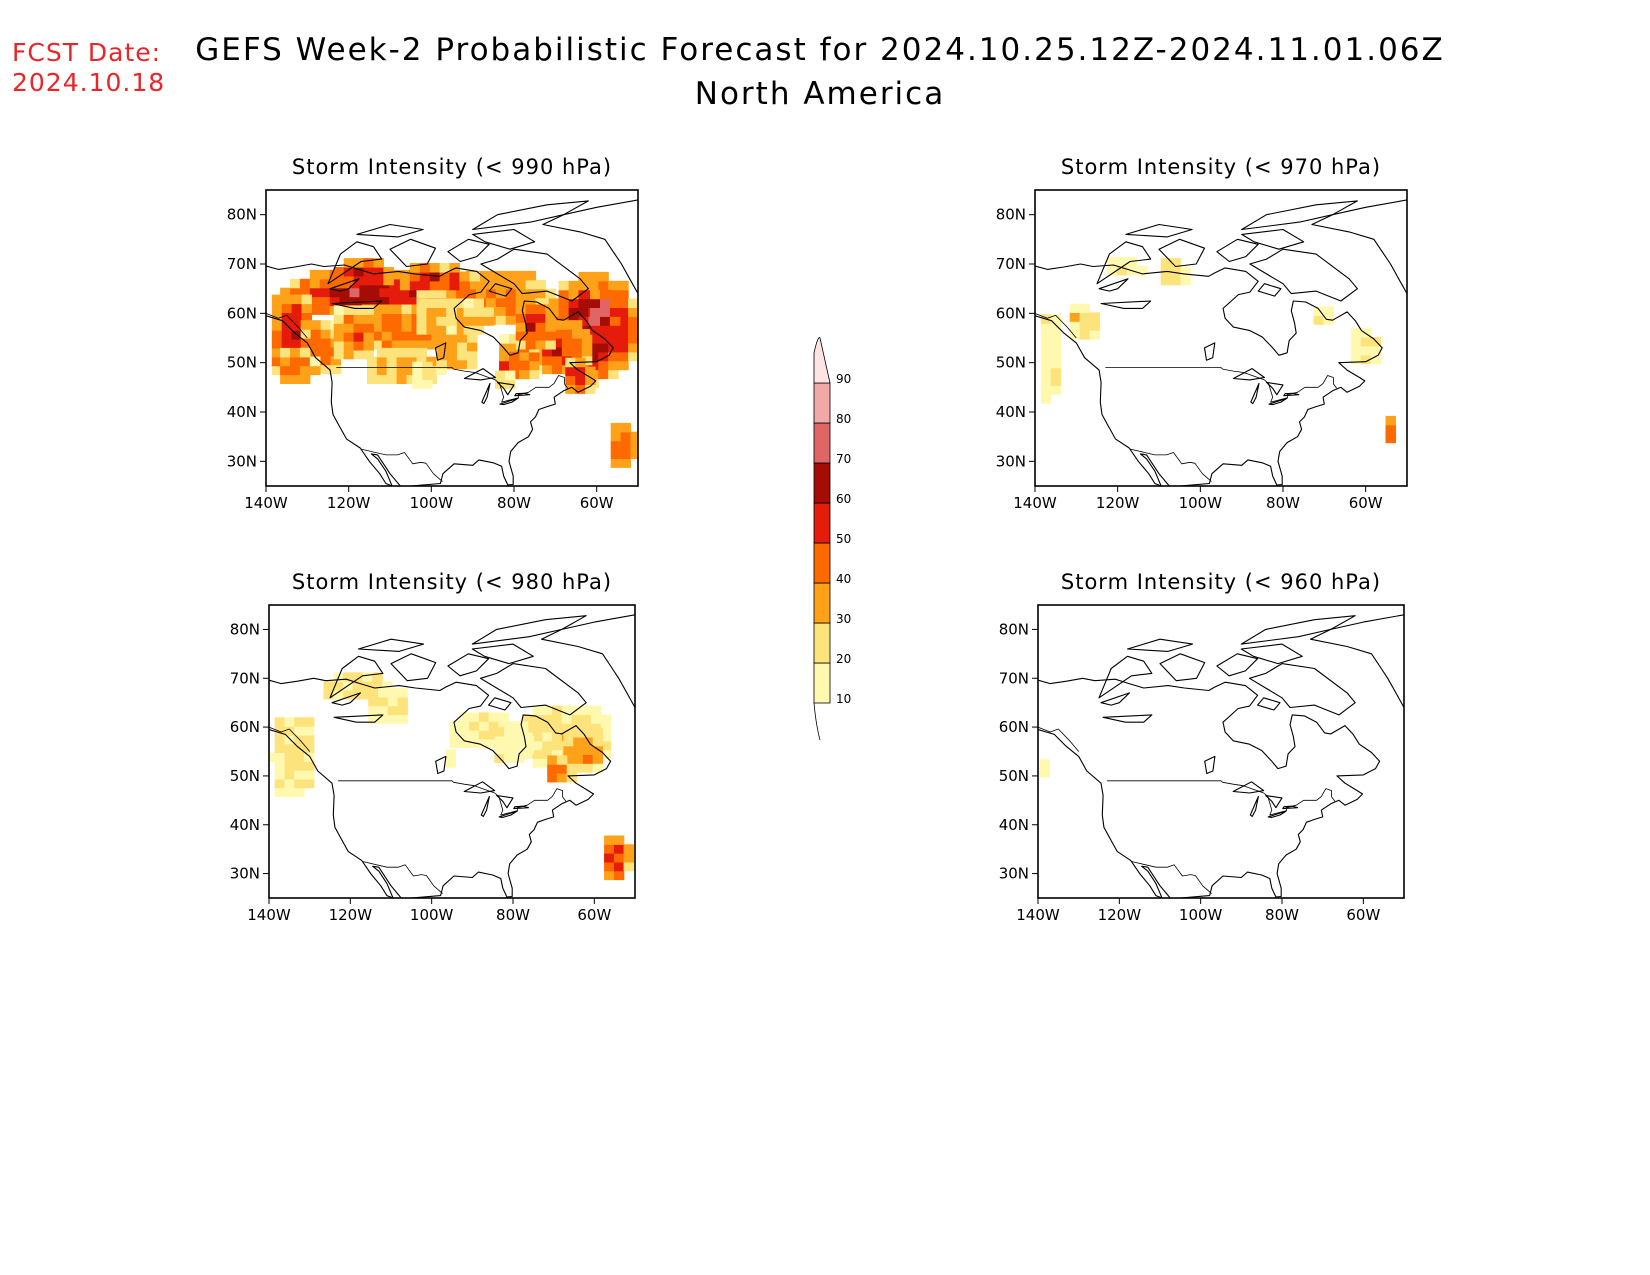 The width and height of the screenshot is (1650, 1275). What do you see at coordinates (1011, 313) in the screenshot?
I see `lat-tick-label: 60N` at bounding box center [1011, 313].